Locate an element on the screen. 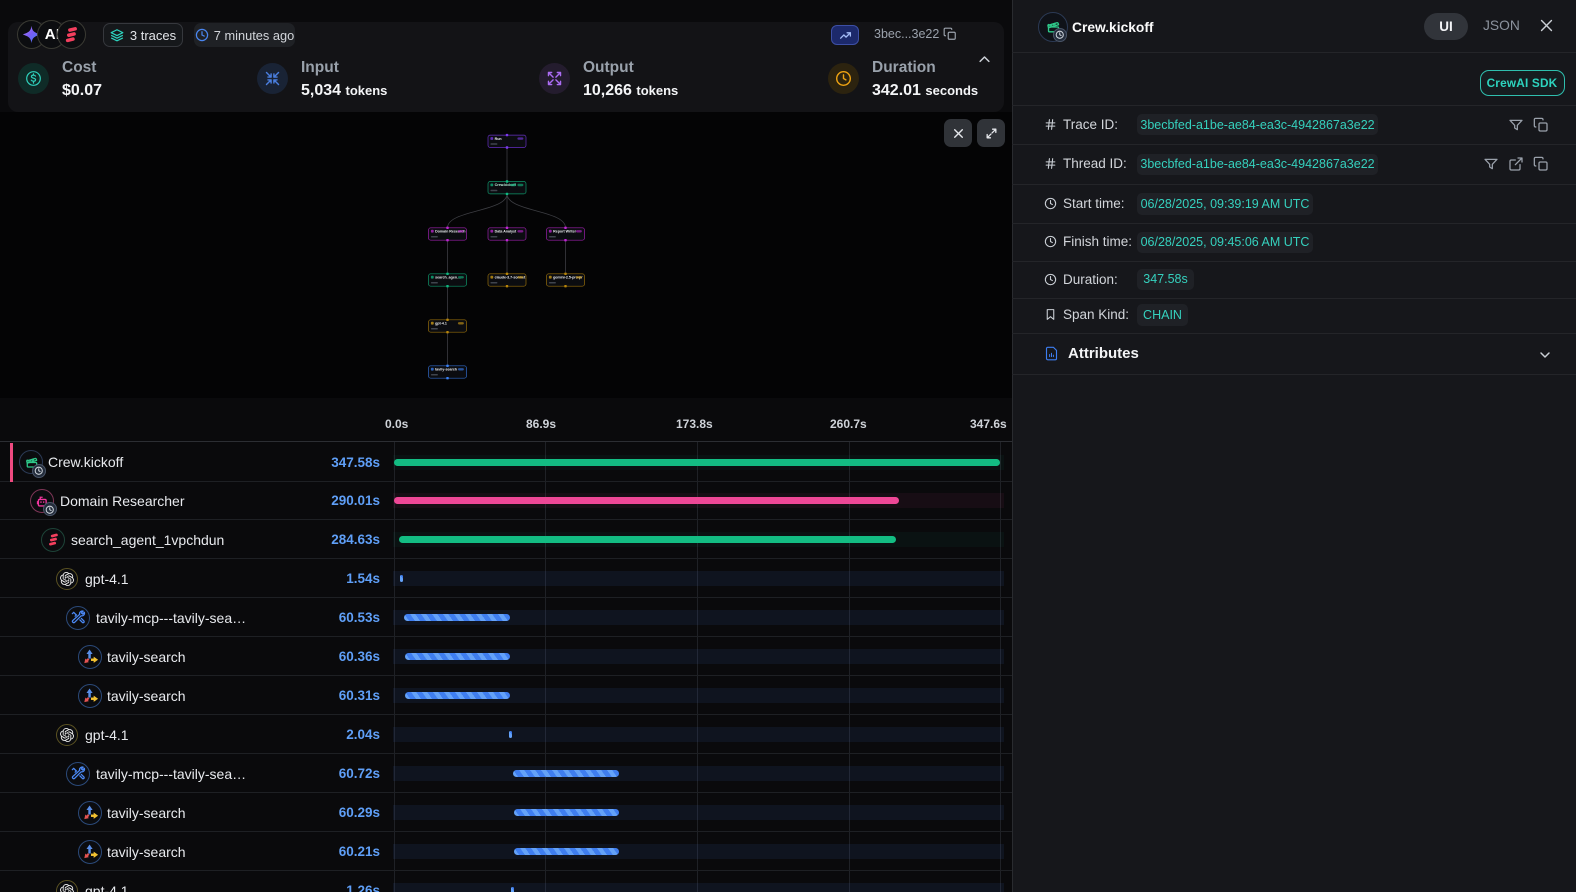 This screenshot has height=892, width=1576. svg-text: gpt-4.1 is located at coordinates (441, 324).